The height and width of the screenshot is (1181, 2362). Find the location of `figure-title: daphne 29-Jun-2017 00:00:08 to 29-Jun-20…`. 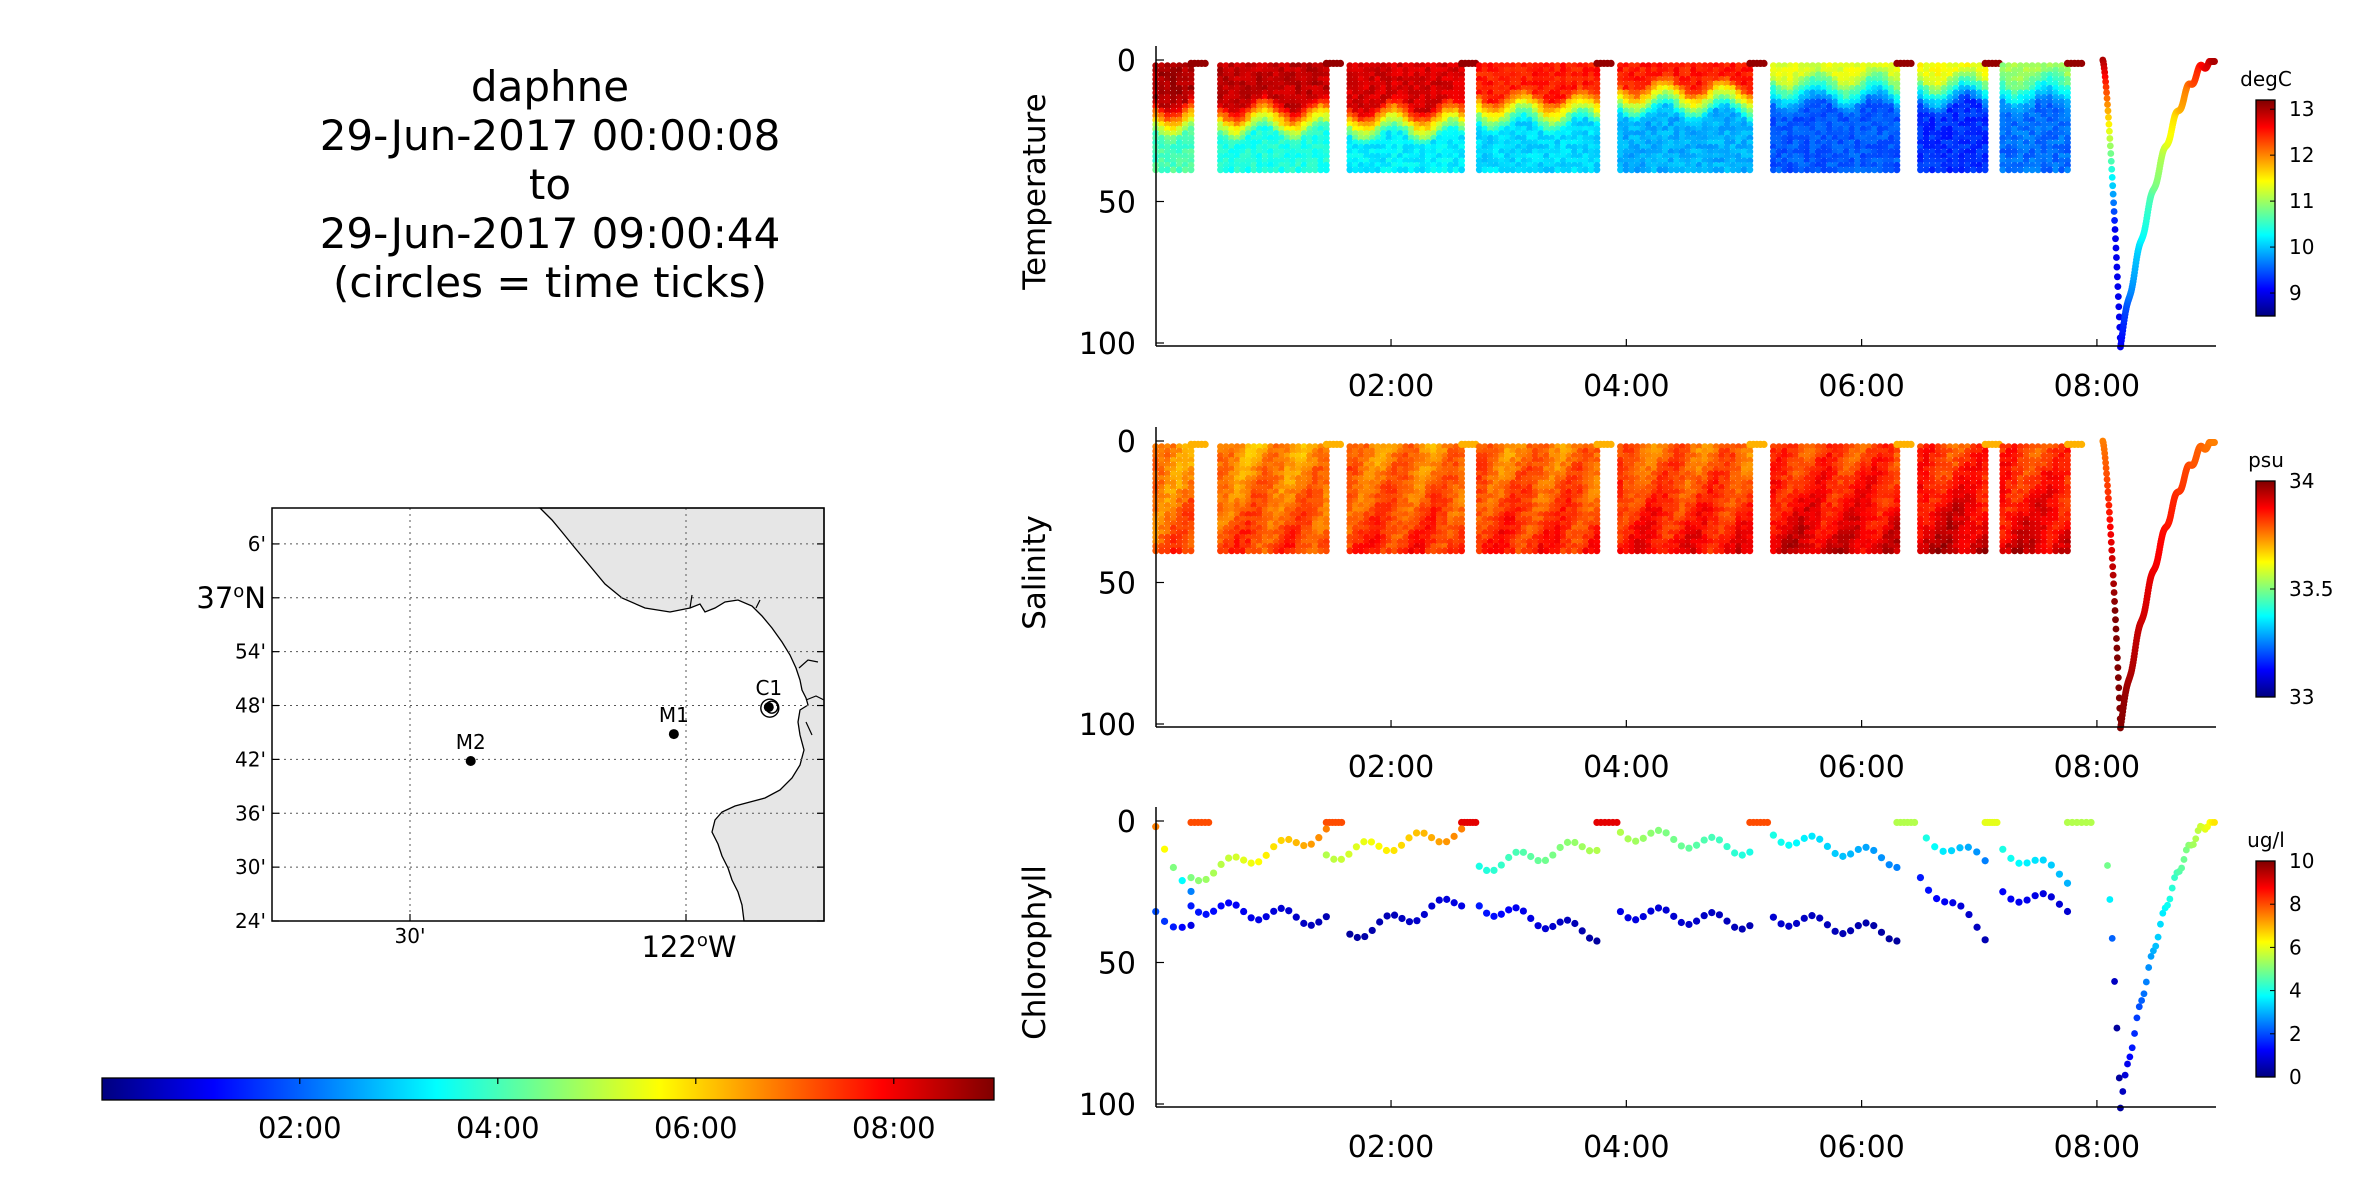

figure-title: daphne 29-Jun-2017 00:00:08 to 29-Jun-20… is located at coordinates (550, 184).